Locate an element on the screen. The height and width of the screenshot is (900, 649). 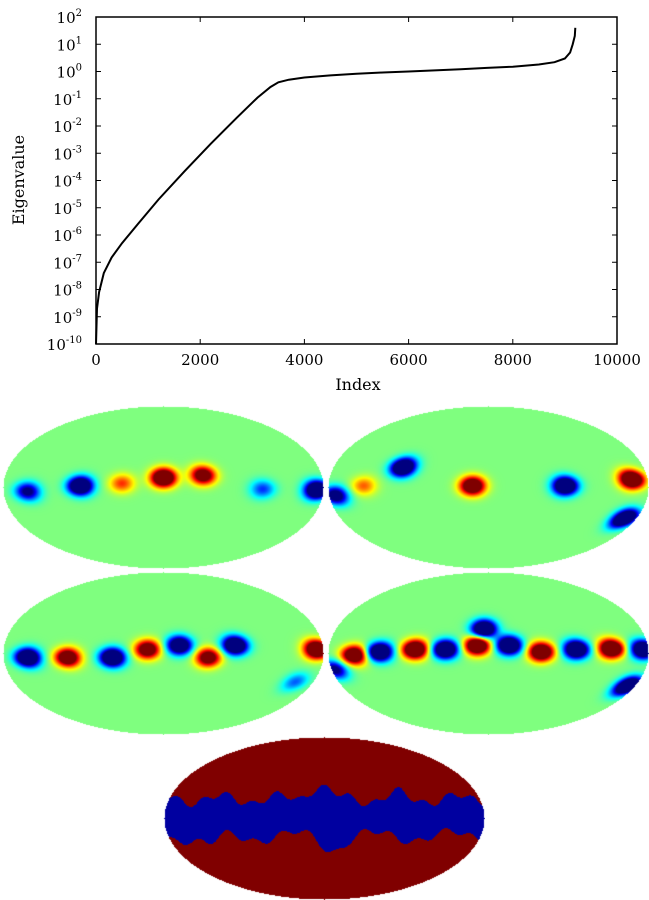
y-tick-label: 10⁻⁶ is located at coordinates (67, 235).